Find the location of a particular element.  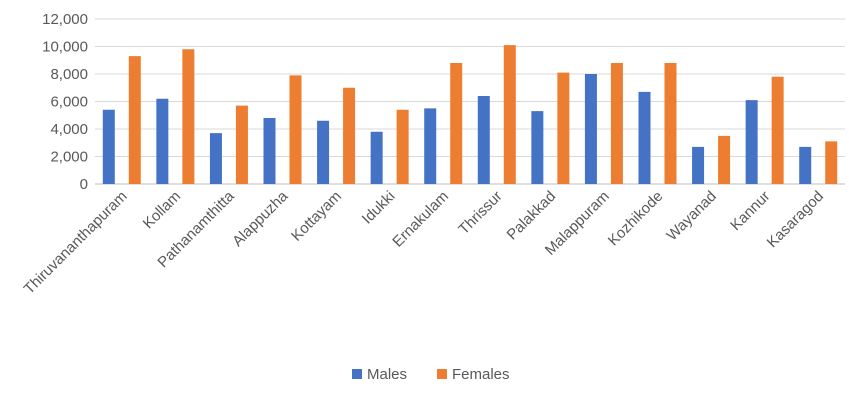

y-axis-ticks: 0 2,000 4,000 6,000 8,000 10,000 12,000 is located at coordinates (65, 102).